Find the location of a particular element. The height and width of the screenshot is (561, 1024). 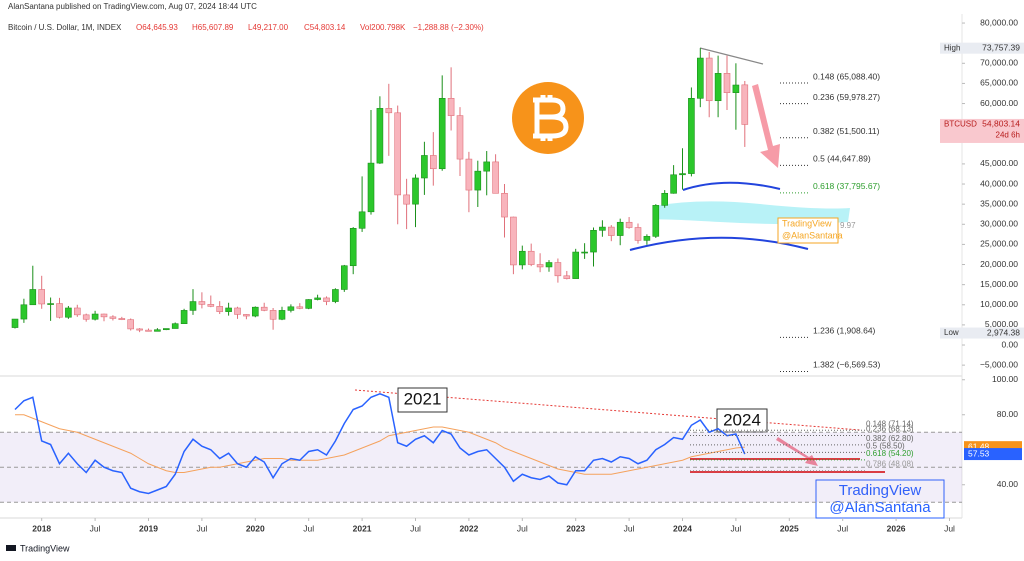

fib-label: 0.148 (65,088.40) is located at coordinates (846, 76).